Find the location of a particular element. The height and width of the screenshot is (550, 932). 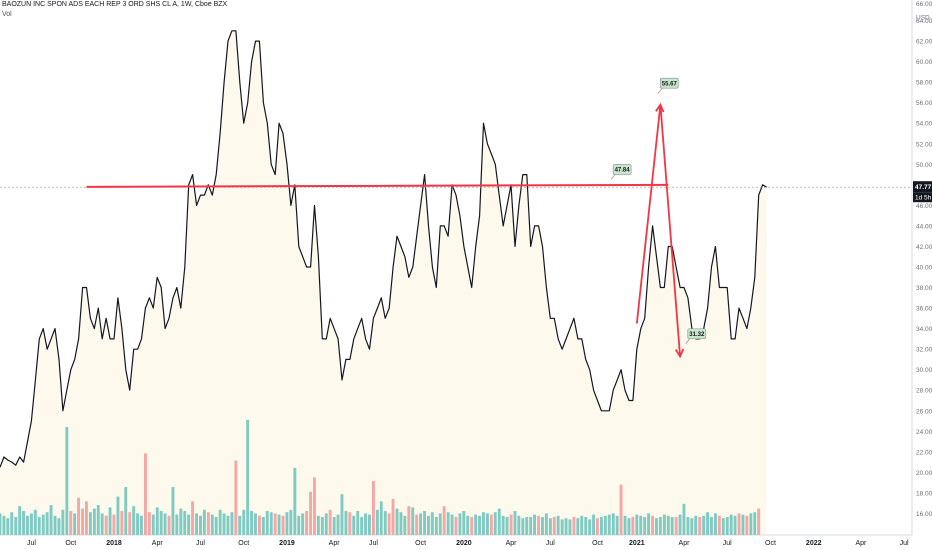

y-tick-label: 62.00 is located at coordinates (924, 42).